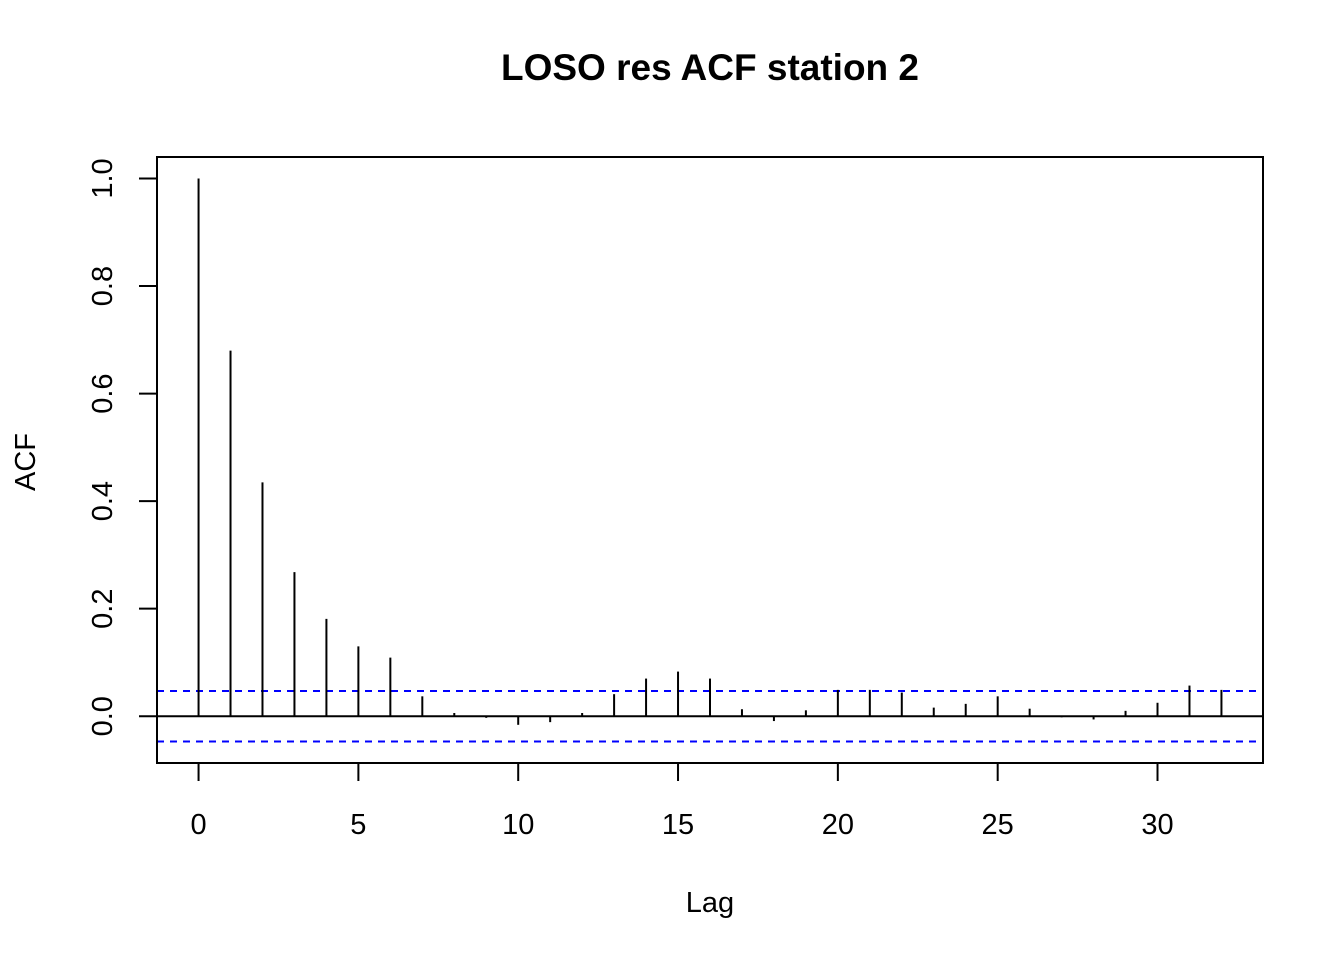  Describe the element at coordinates (198, 825) in the screenshot. I see `x-tick-label: 0` at that location.